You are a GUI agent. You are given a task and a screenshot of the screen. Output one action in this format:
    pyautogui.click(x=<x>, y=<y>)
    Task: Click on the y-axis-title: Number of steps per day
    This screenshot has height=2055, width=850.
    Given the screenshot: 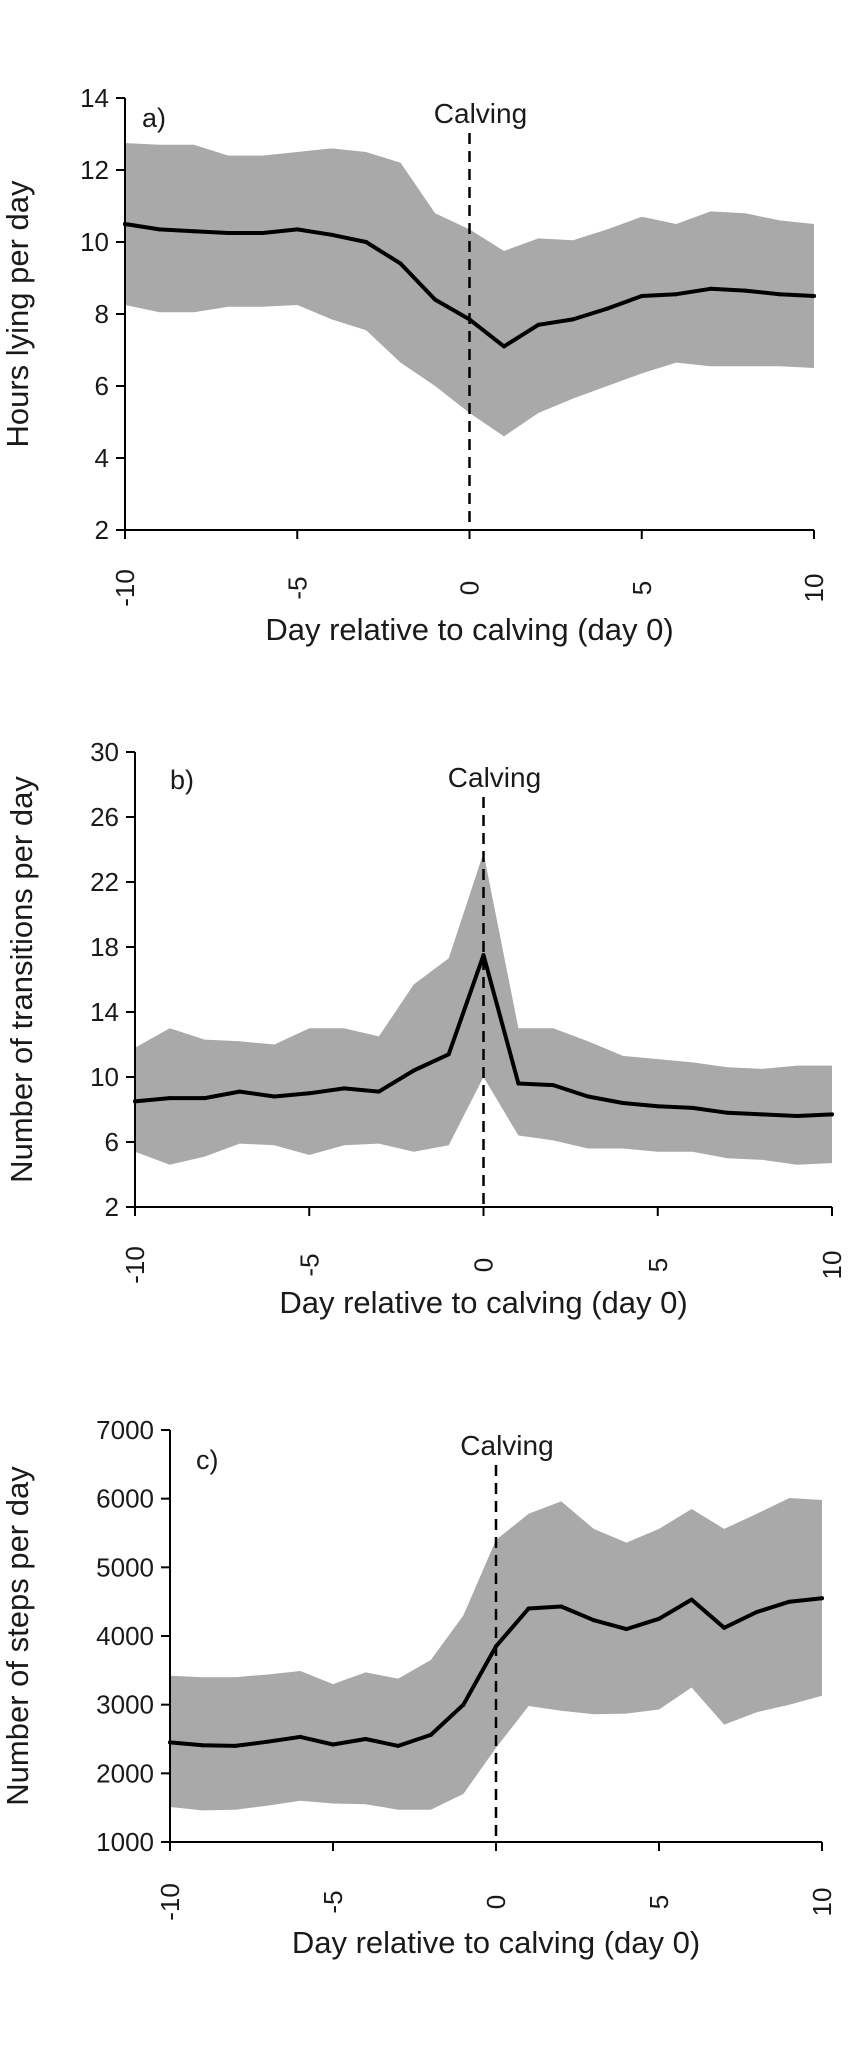 What is the action you would take?
    pyautogui.click(x=17, y=1636)
    